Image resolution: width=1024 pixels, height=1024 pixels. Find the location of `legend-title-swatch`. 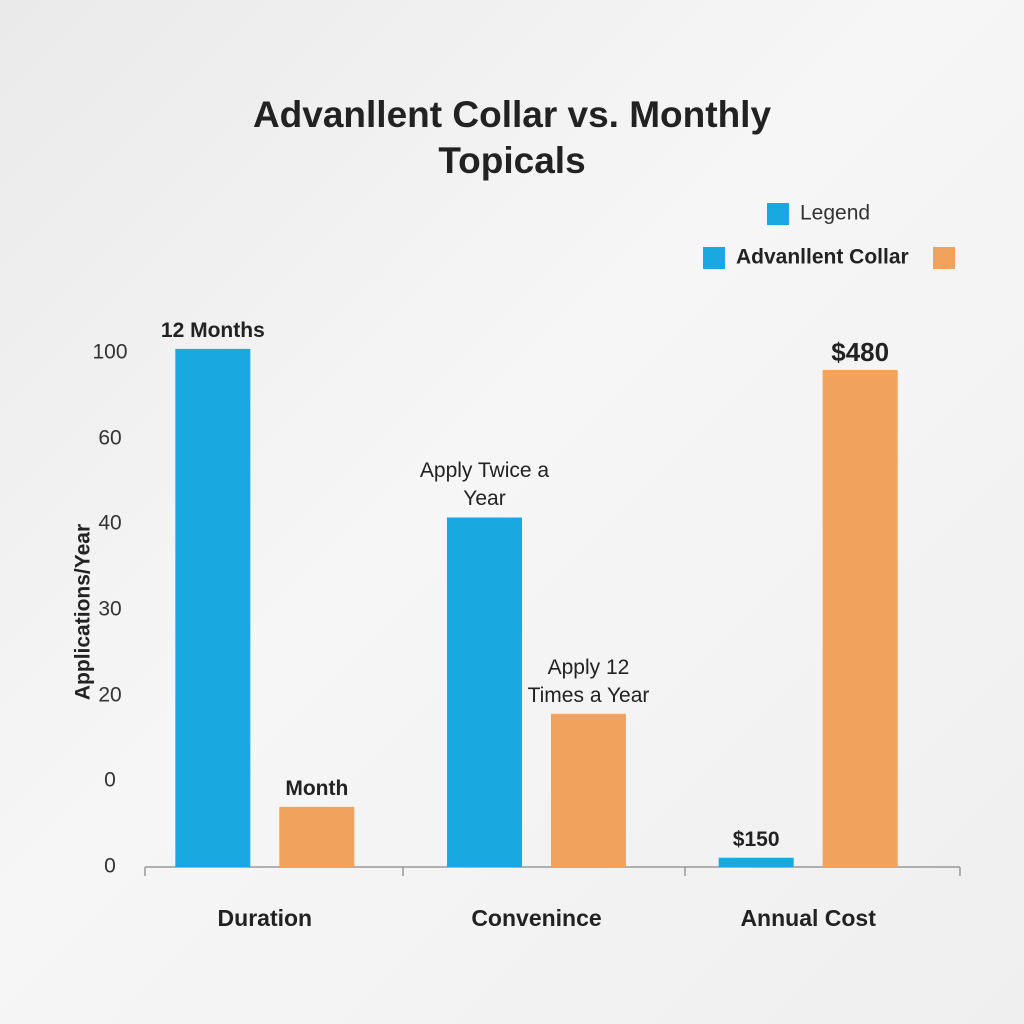

legend-title-swatch is located at coordinates (778, 214).